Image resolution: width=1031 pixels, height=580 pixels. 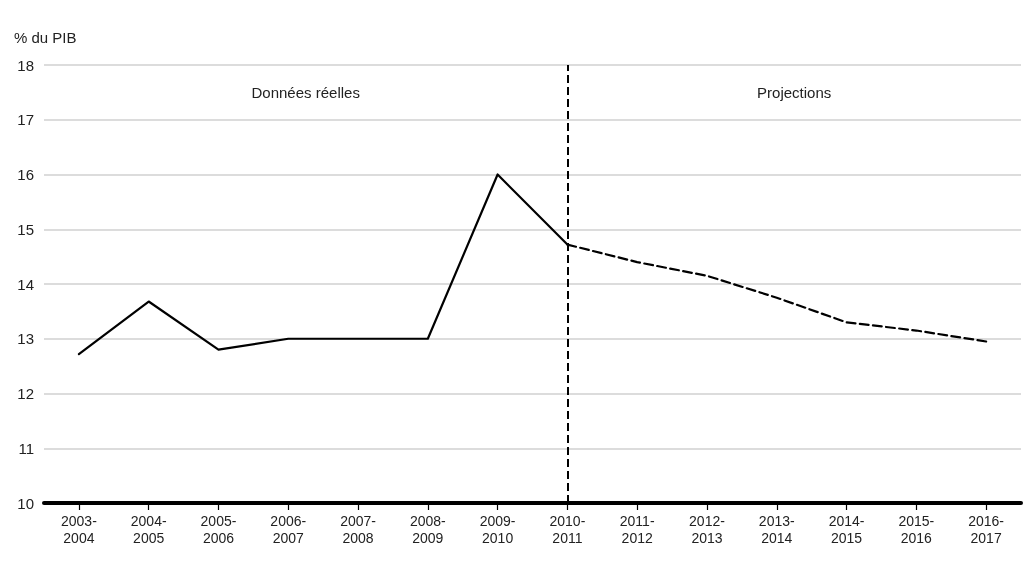 What do you see at coordinates (288, 529) in the screenshot?
I see `x-tick-label: 2006-2007` at bounding box center [288, 529].